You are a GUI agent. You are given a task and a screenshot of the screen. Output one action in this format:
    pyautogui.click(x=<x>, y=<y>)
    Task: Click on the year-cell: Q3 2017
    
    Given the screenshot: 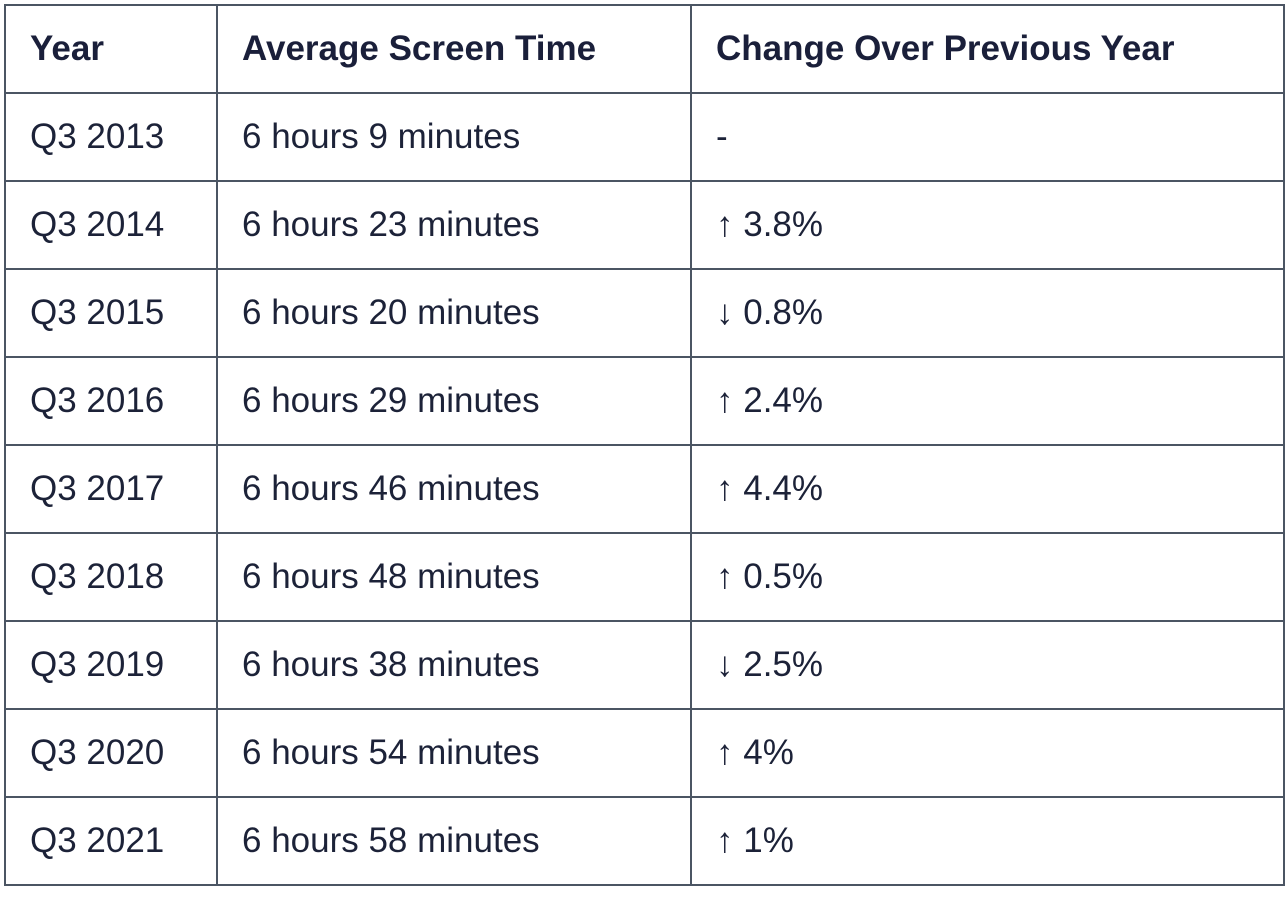 What is the action you would take?
    pyautogui.click(x=111, y=489)
    